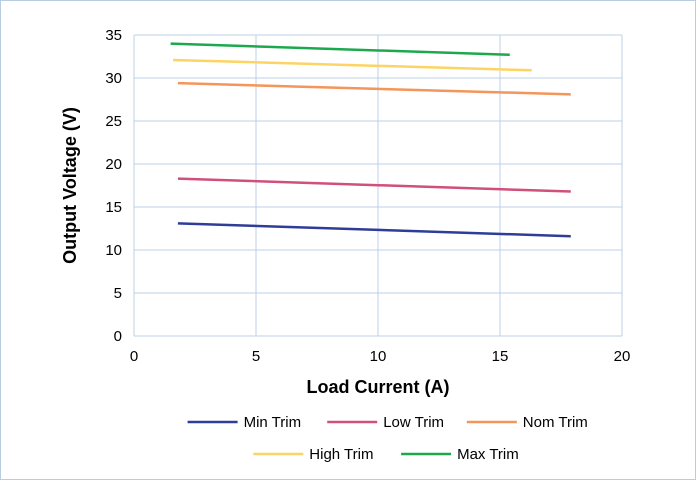  I want to click on x-tick-label: 10, so click(378, 356).